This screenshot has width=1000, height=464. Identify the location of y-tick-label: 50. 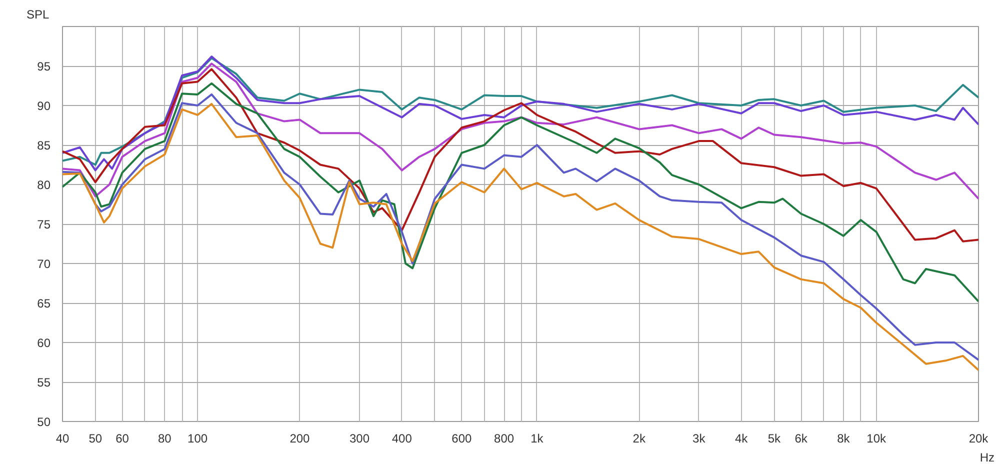
(44, 422).